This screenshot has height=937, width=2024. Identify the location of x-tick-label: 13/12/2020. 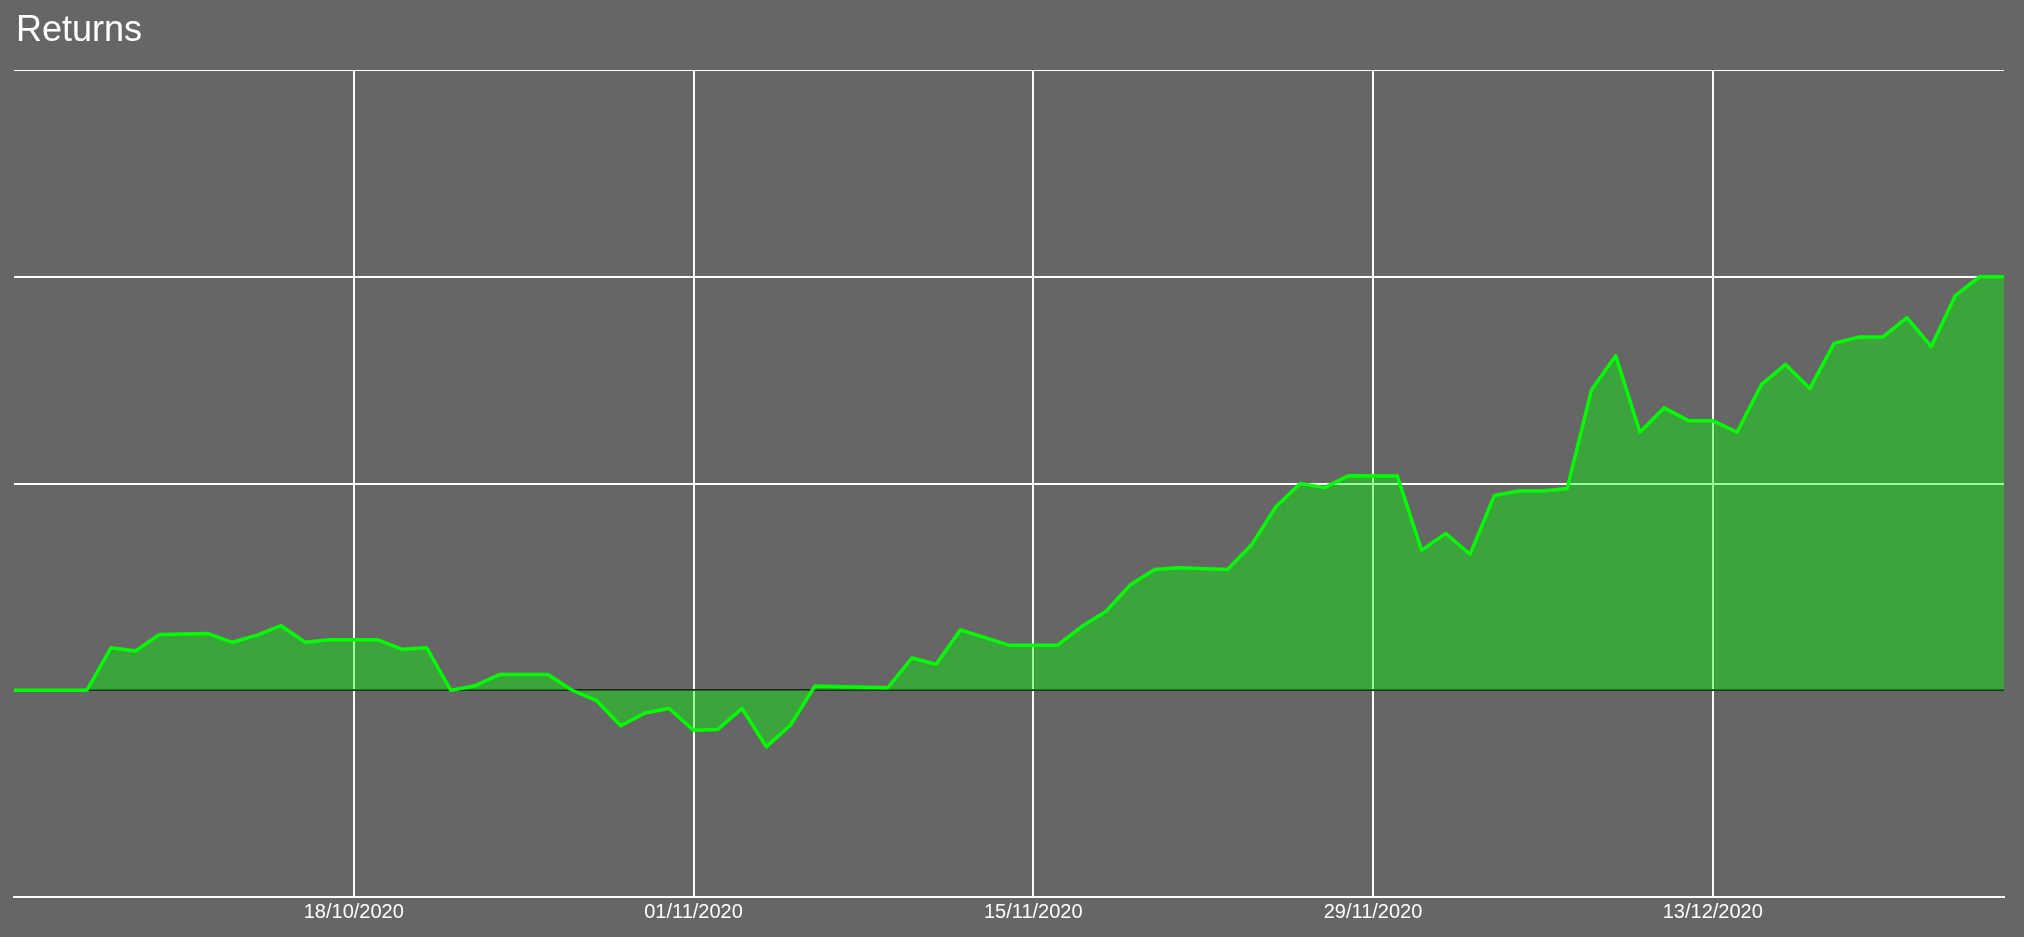
(1712, 910).